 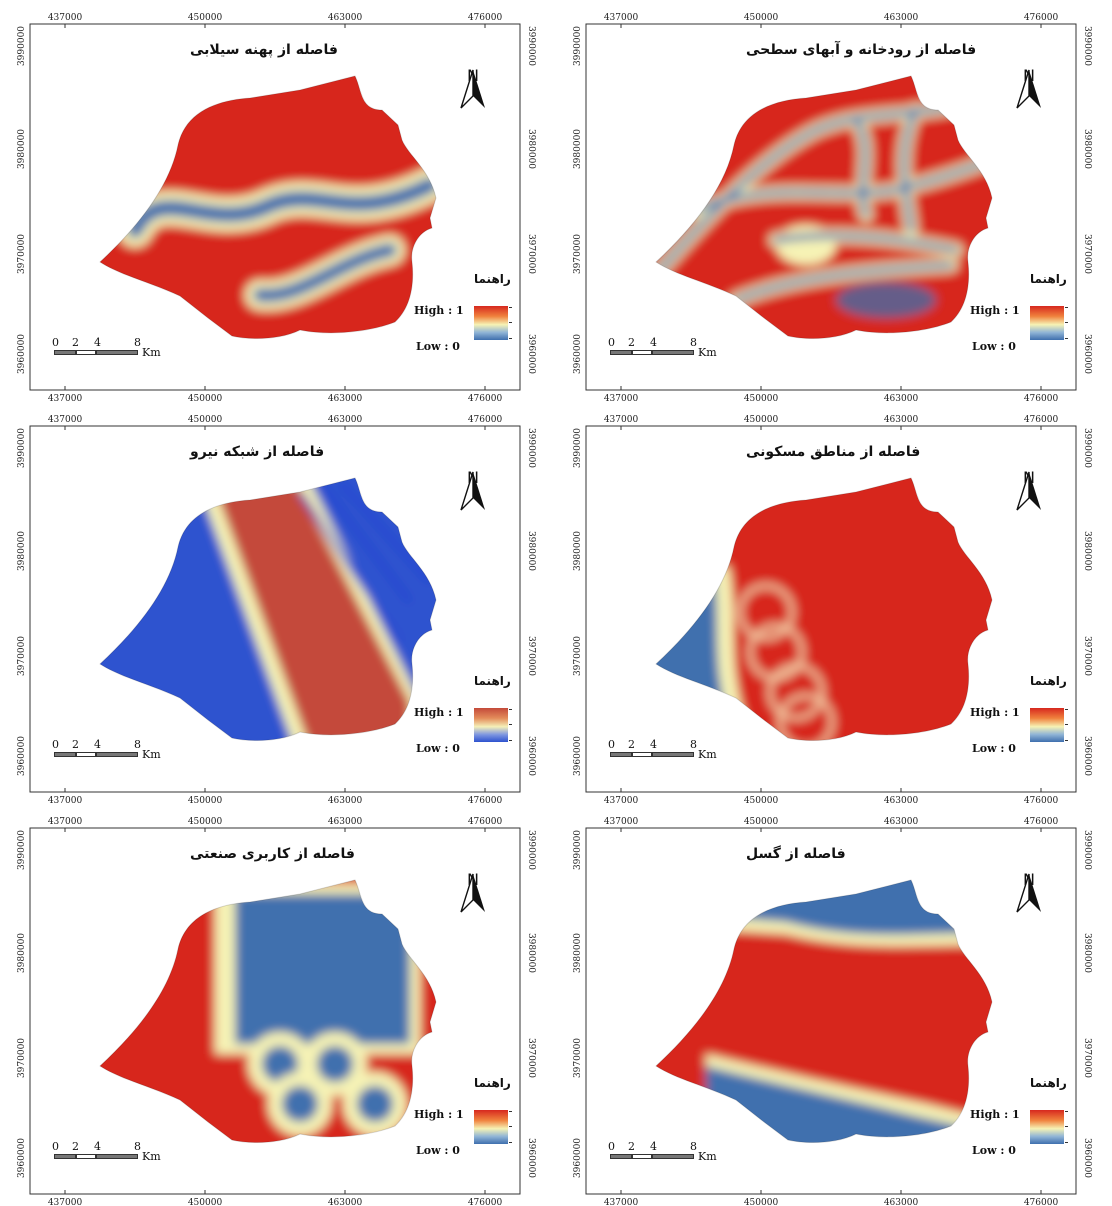 What do you see at coordinates (264, 50) in the screenshot?
I see `map-title: فاصله از پهنه سیلابی` at bounding box center [264, 50].